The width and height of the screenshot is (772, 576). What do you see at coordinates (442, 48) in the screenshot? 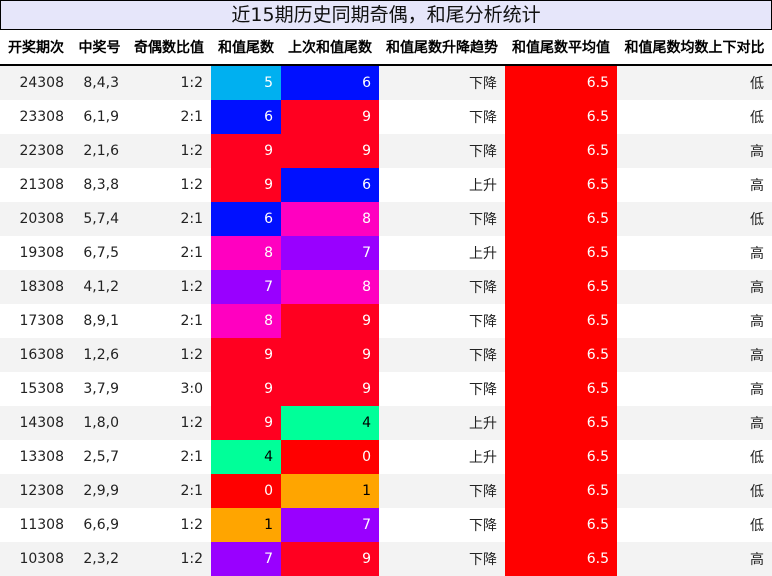
I see `header-trend: 和值尾数升降趋势` at bounding box center [442, 48].